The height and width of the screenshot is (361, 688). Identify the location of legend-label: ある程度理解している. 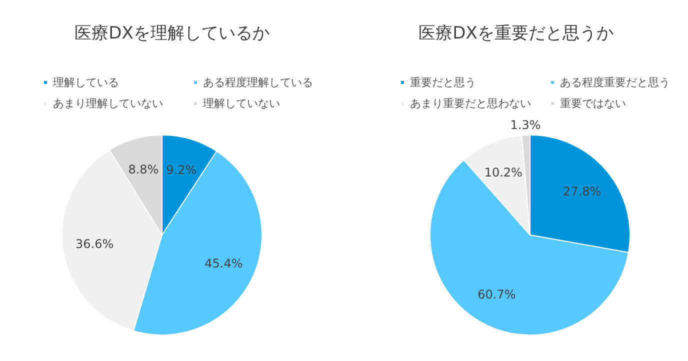
(258, 82).